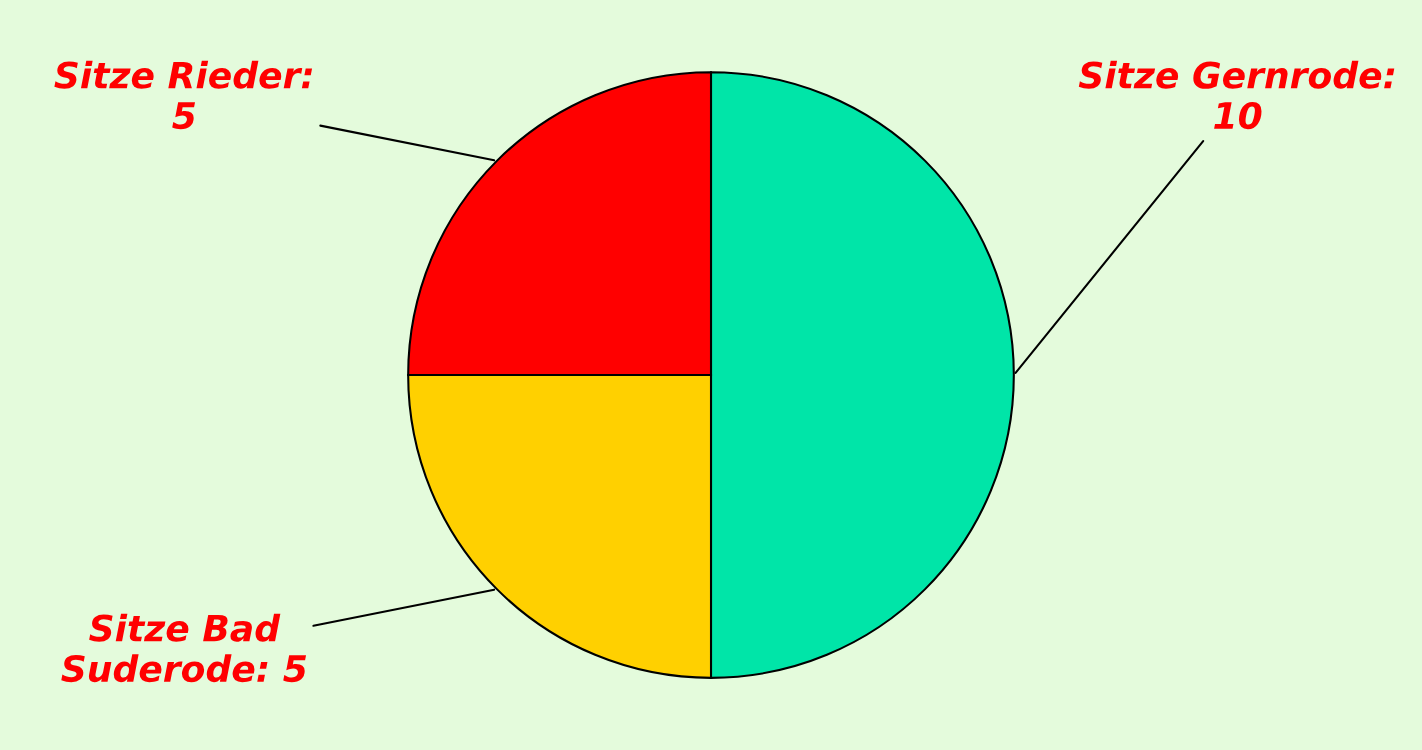 The height and width of the screenshot is (750, 1422). What do you see at coordinates (184, 648) in the screenshot?
I see `slice-label: Sitze Bad Suderode: 5` at bounding box center [184, 648].